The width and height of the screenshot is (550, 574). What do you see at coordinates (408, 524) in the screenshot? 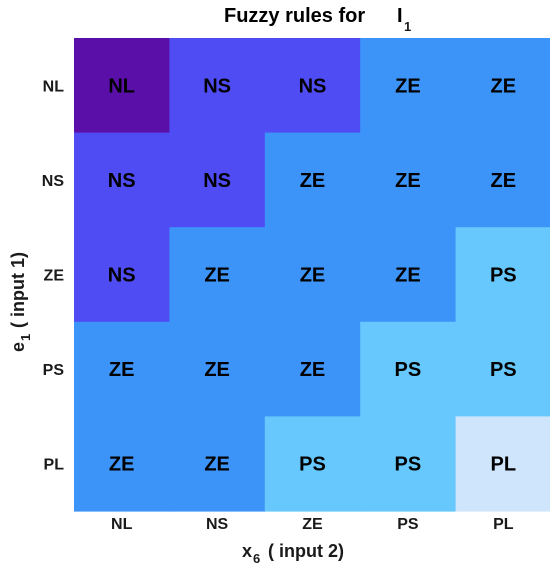
I see `x-tick-label: PS` at bounding box center [408, 524].